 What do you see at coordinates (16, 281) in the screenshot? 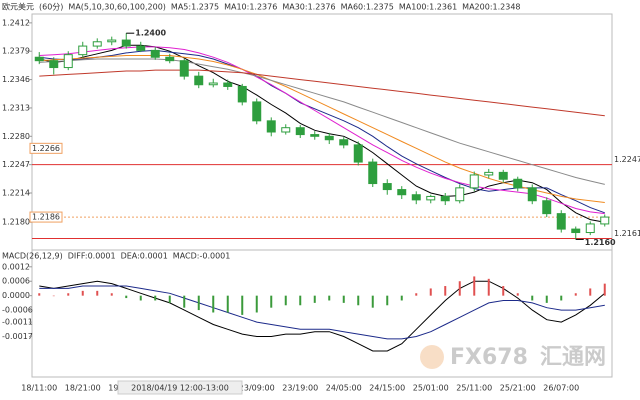
I see `y-tick-label: 0.0006` at bounding box center [16, 281].